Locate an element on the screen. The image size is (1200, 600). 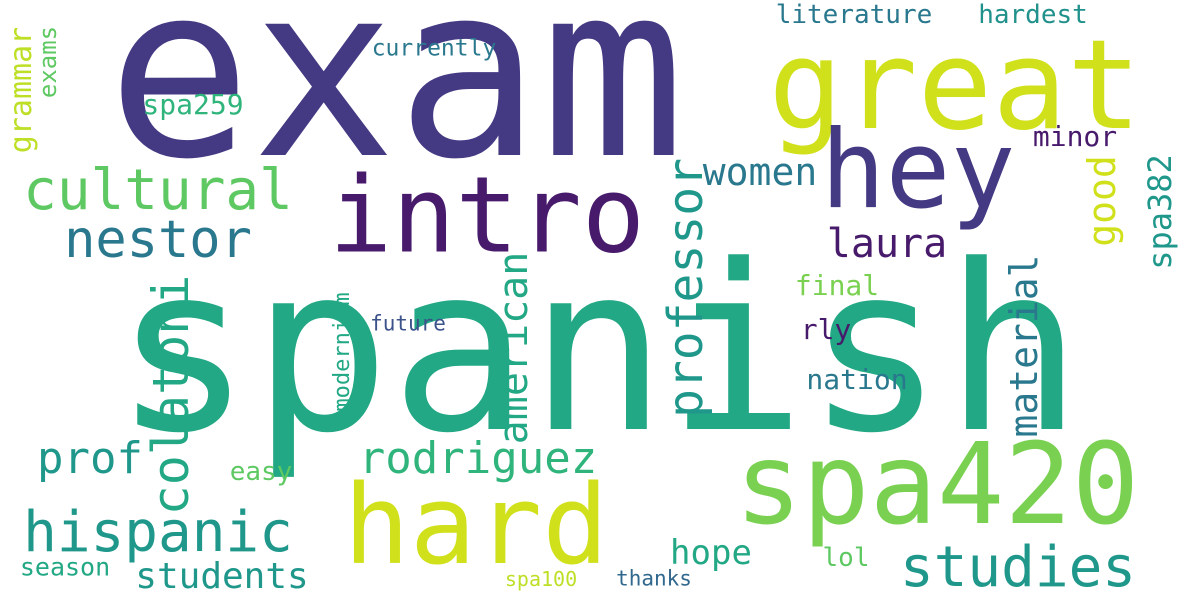
word-spa100: spa100 is located at coordinates (541, 579).